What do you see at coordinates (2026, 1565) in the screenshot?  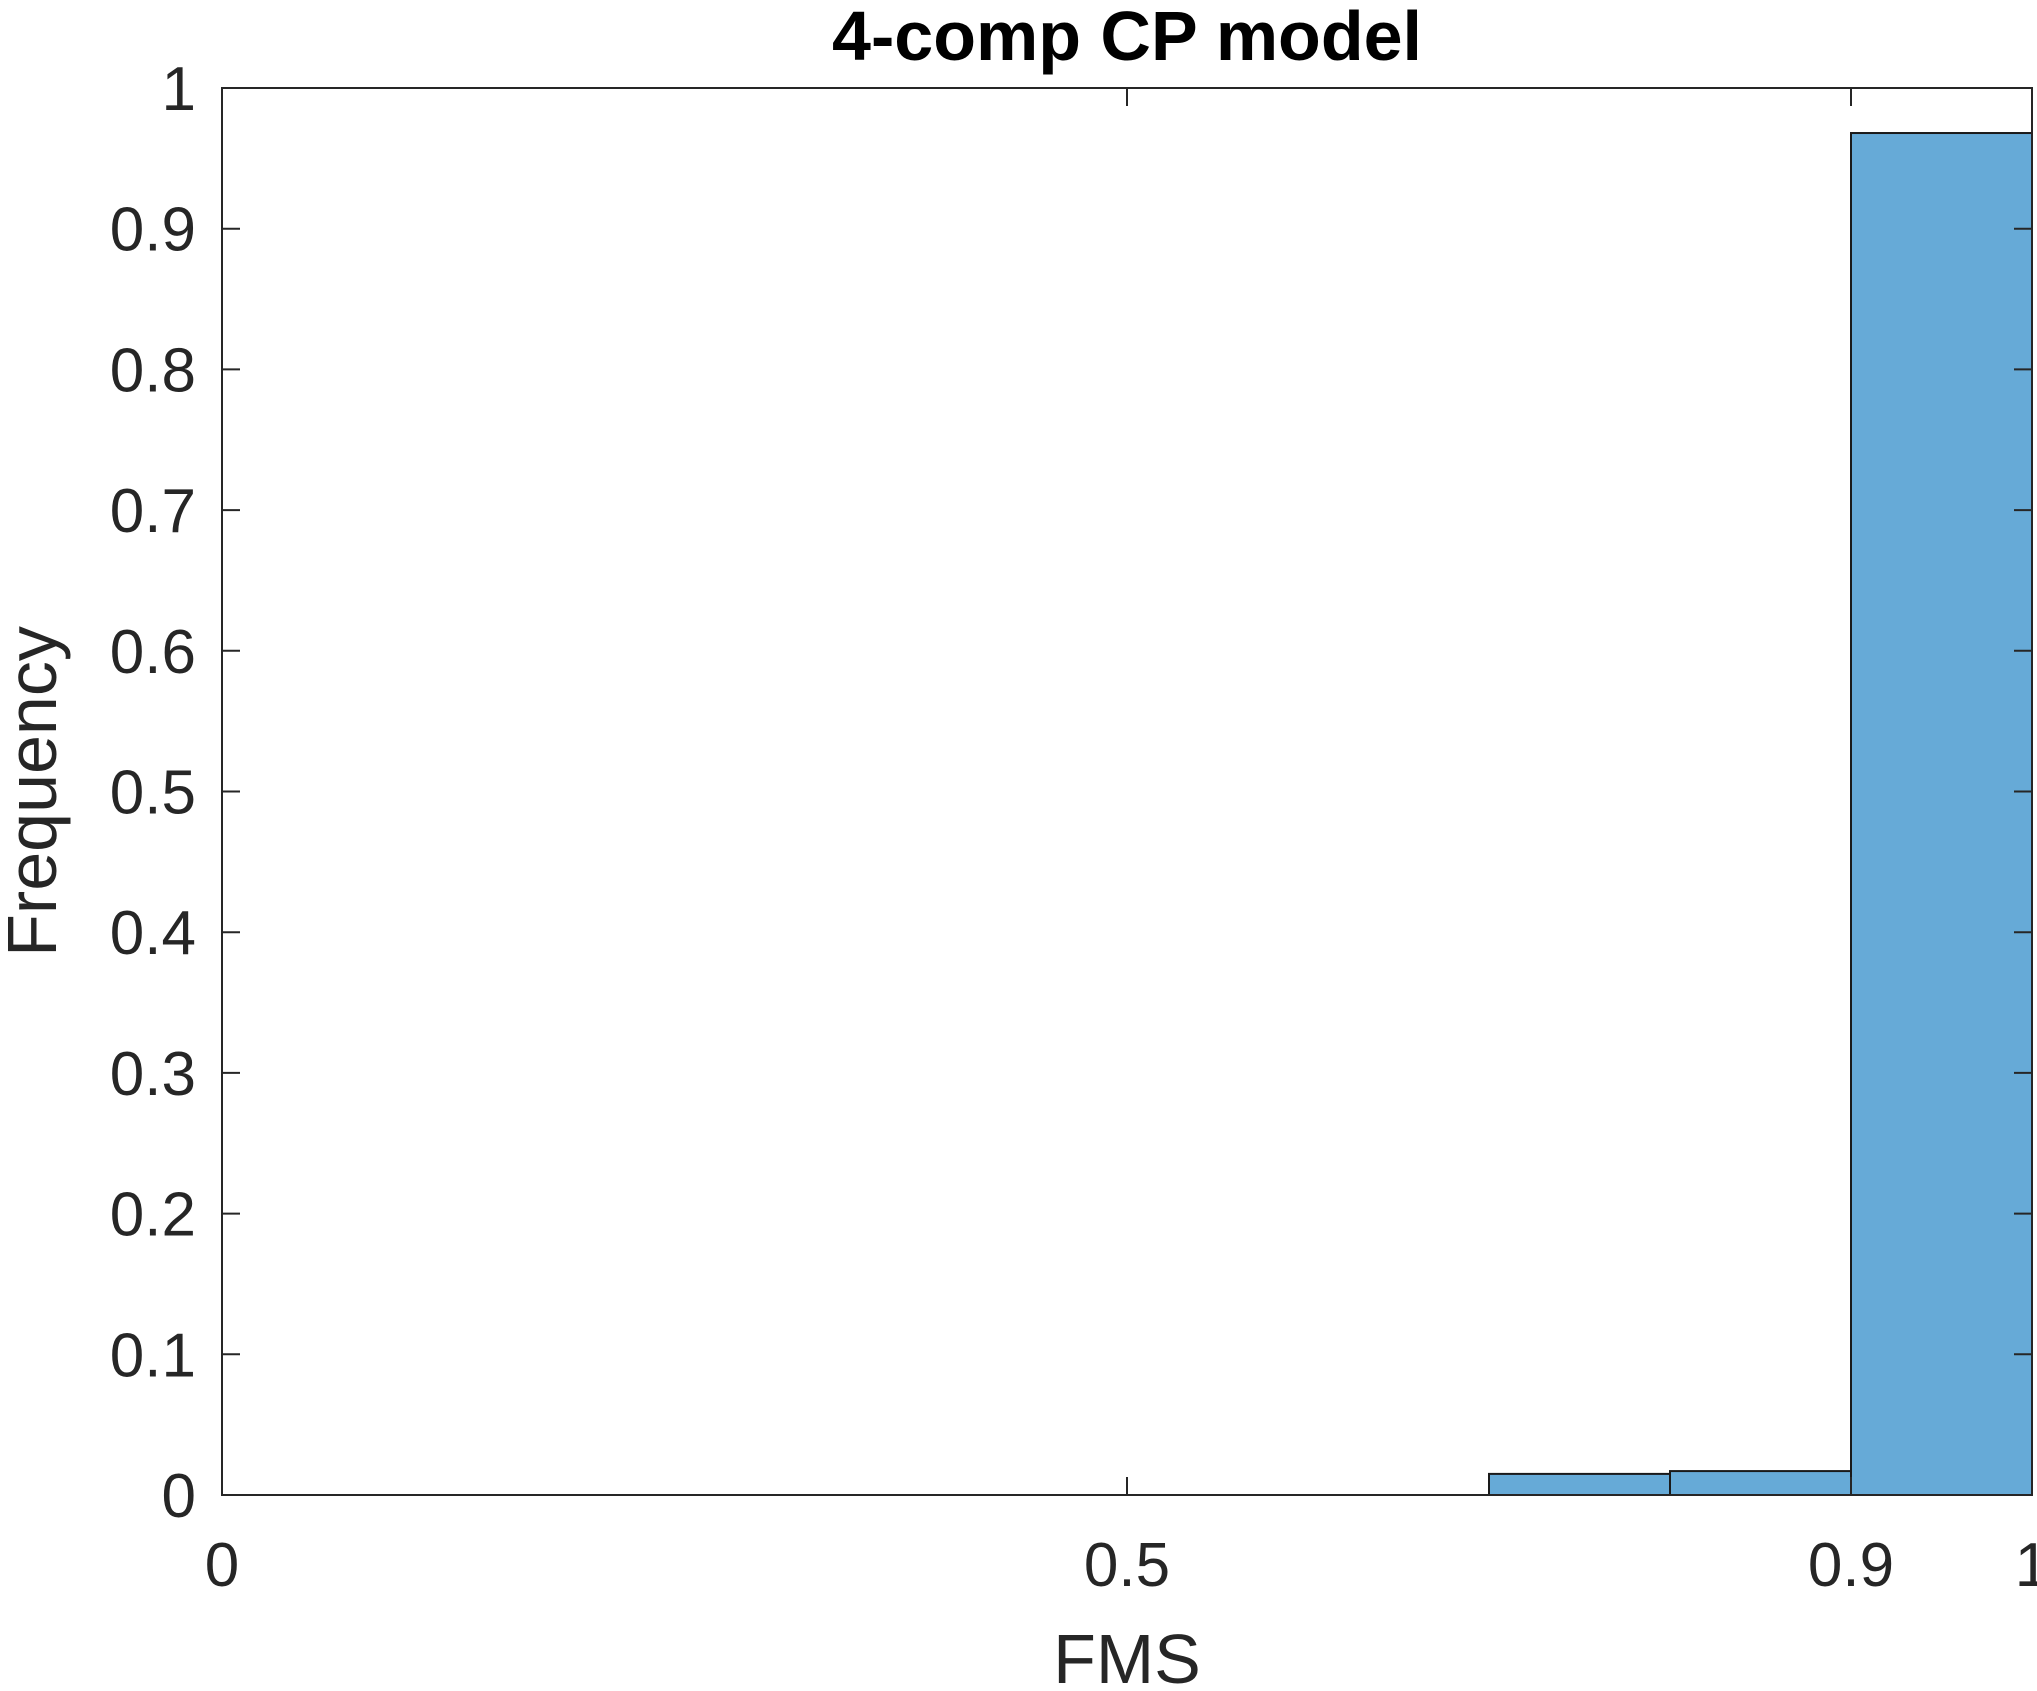 I see `x-tick-label: 1` at bounding box center [2026, 1565].